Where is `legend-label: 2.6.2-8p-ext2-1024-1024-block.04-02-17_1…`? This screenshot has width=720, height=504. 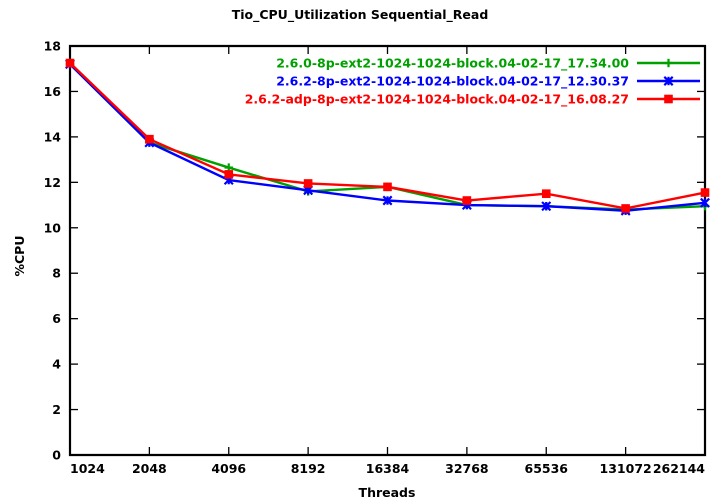
legend-label: 2.6.2-8p-ext2-1024-1024-block.04-02-17_1… is located at coordinates (452, 82).